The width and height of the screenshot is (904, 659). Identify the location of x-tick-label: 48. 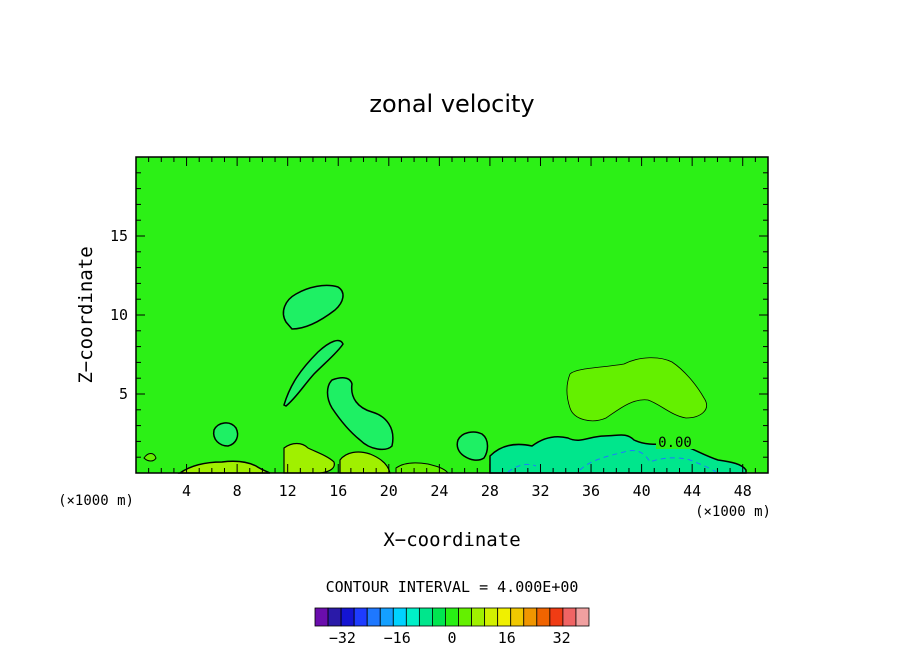
(743, 491).